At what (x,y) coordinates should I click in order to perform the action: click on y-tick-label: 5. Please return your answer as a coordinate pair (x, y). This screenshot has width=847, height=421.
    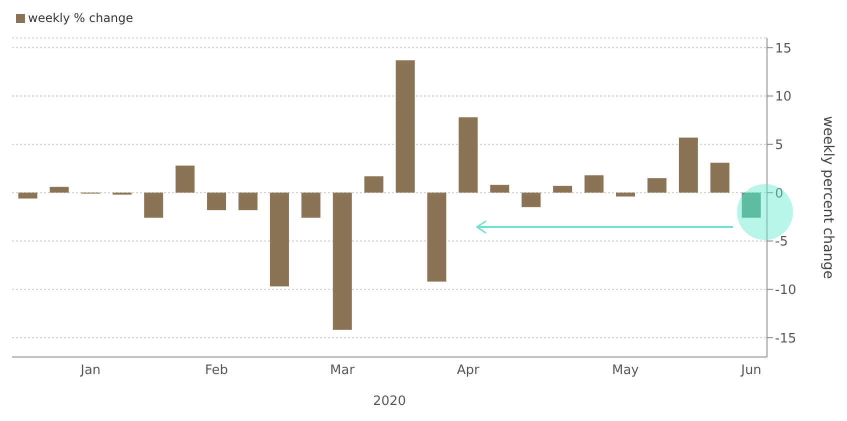
    Looking at the image, I should click on (779, 145).